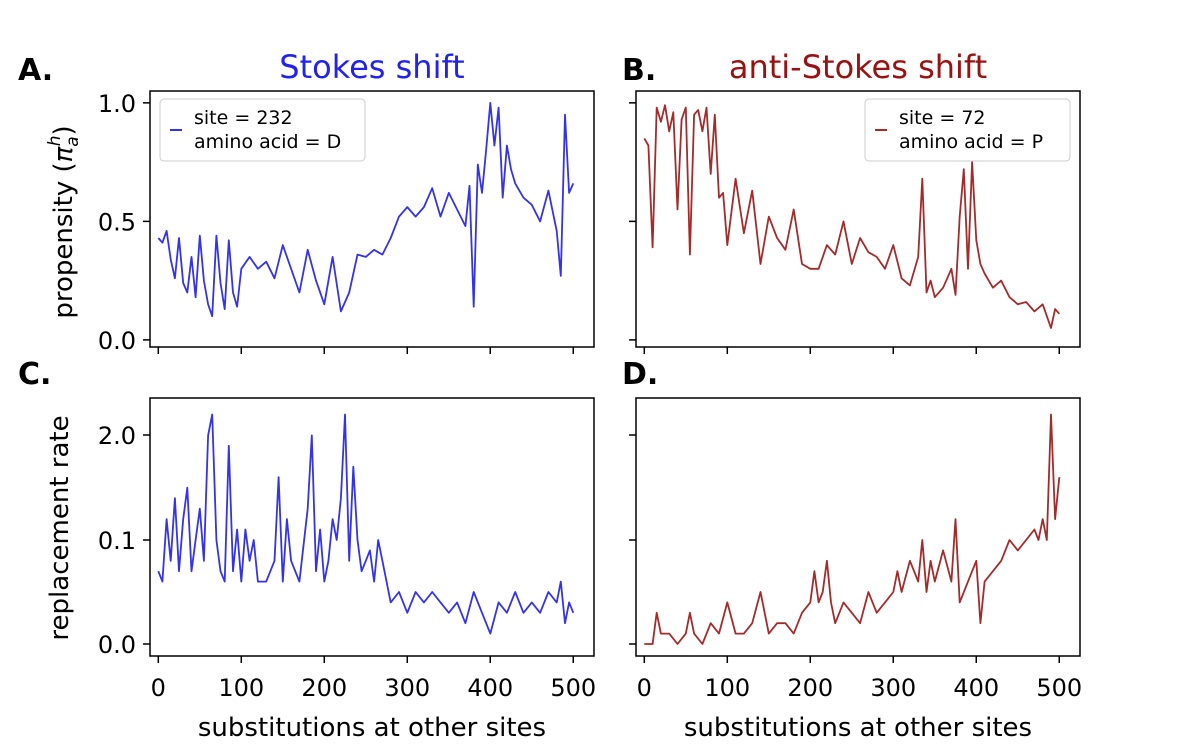 This screenshot has width=1200, height=750. Describe the element at coordinates (858, 728) in the screenshot. I see `xlabel-right: substitutions at other sites` at that location.